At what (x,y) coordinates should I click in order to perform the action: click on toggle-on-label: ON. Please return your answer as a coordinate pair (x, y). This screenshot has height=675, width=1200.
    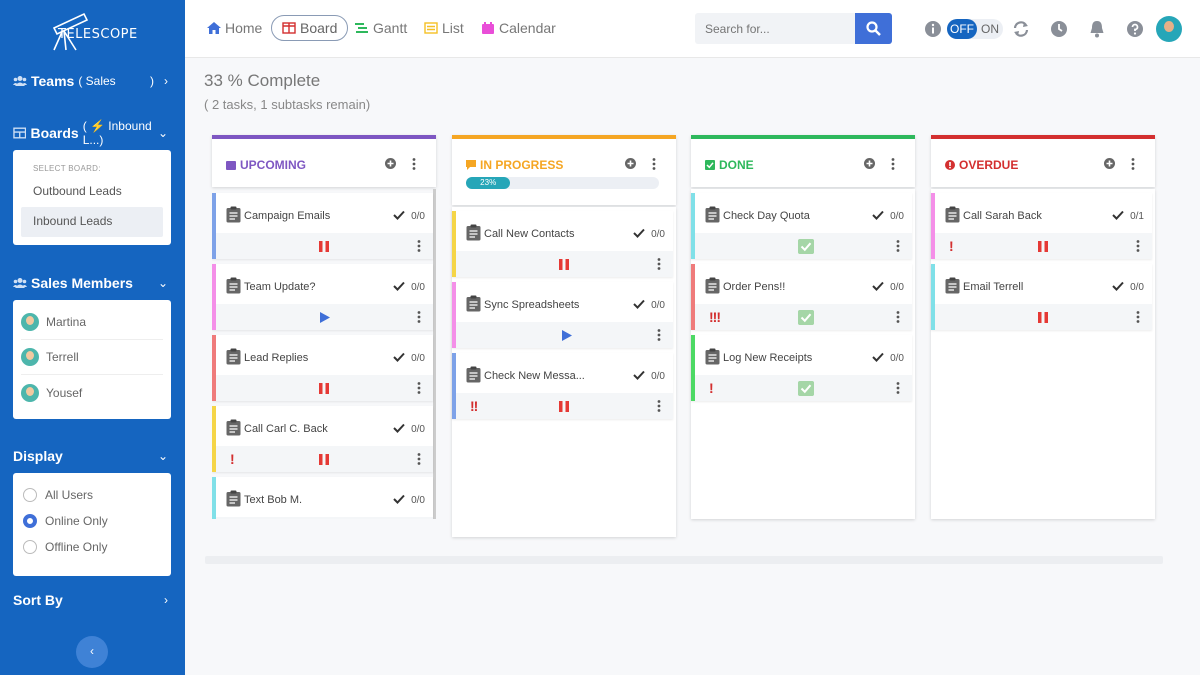
    Looking at the image, I should click on (990, 29).